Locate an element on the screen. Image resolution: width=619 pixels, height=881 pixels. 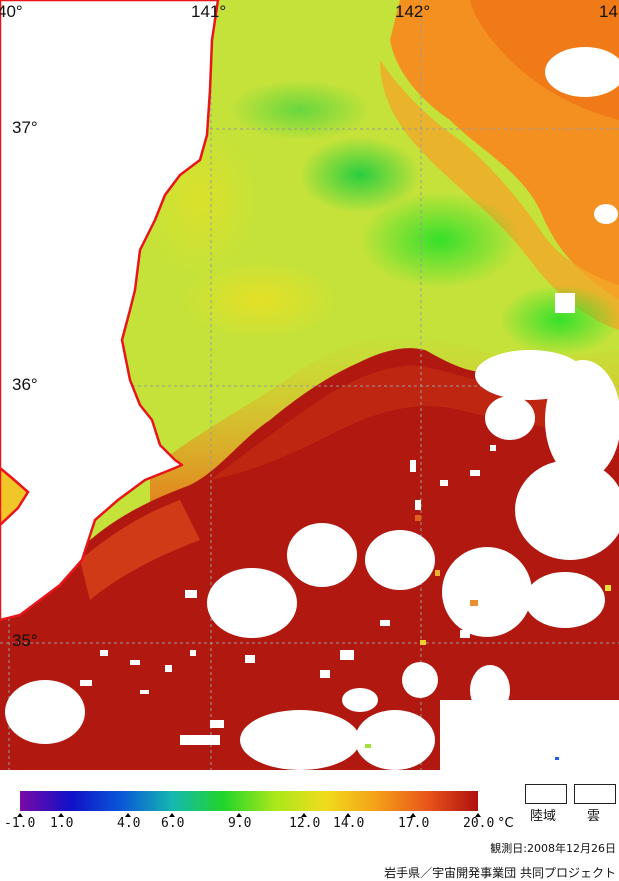
cold-eddy-blob is located at coordinates (440, 240).